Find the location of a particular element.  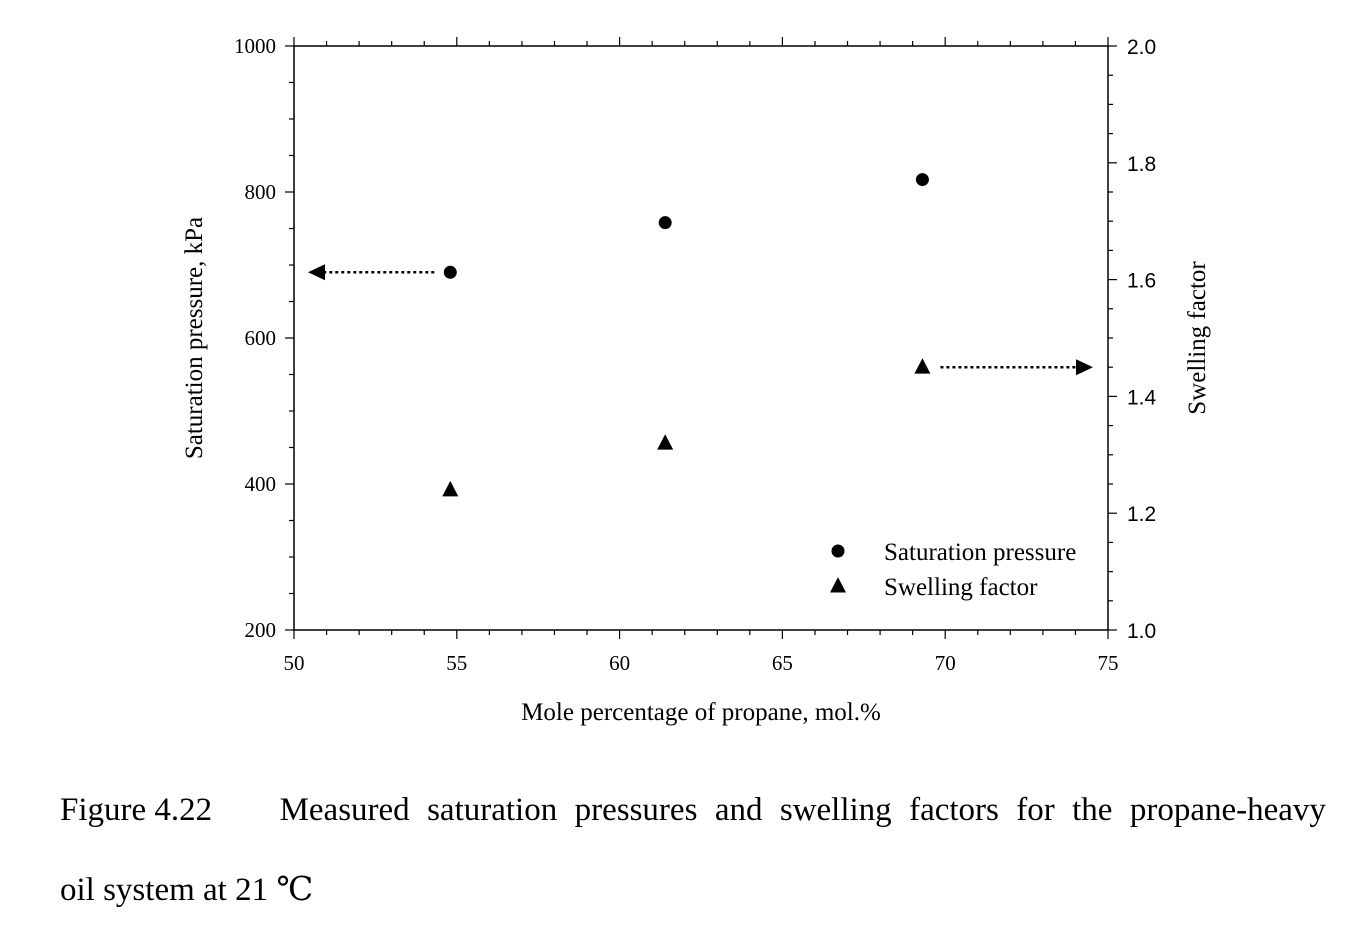

x-axis-label: Mole percentage of propane, mol.% is located at coordinates (701, 712).